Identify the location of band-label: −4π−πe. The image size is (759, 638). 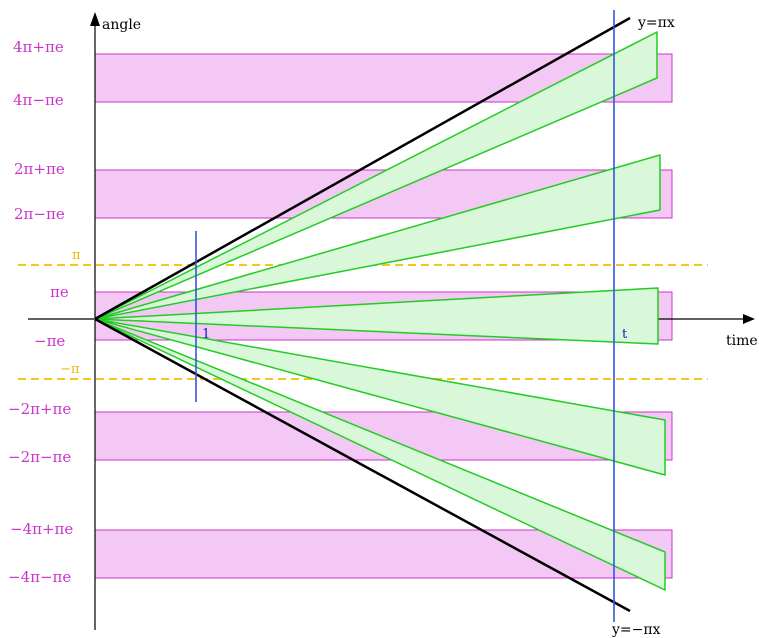
(39, 577).